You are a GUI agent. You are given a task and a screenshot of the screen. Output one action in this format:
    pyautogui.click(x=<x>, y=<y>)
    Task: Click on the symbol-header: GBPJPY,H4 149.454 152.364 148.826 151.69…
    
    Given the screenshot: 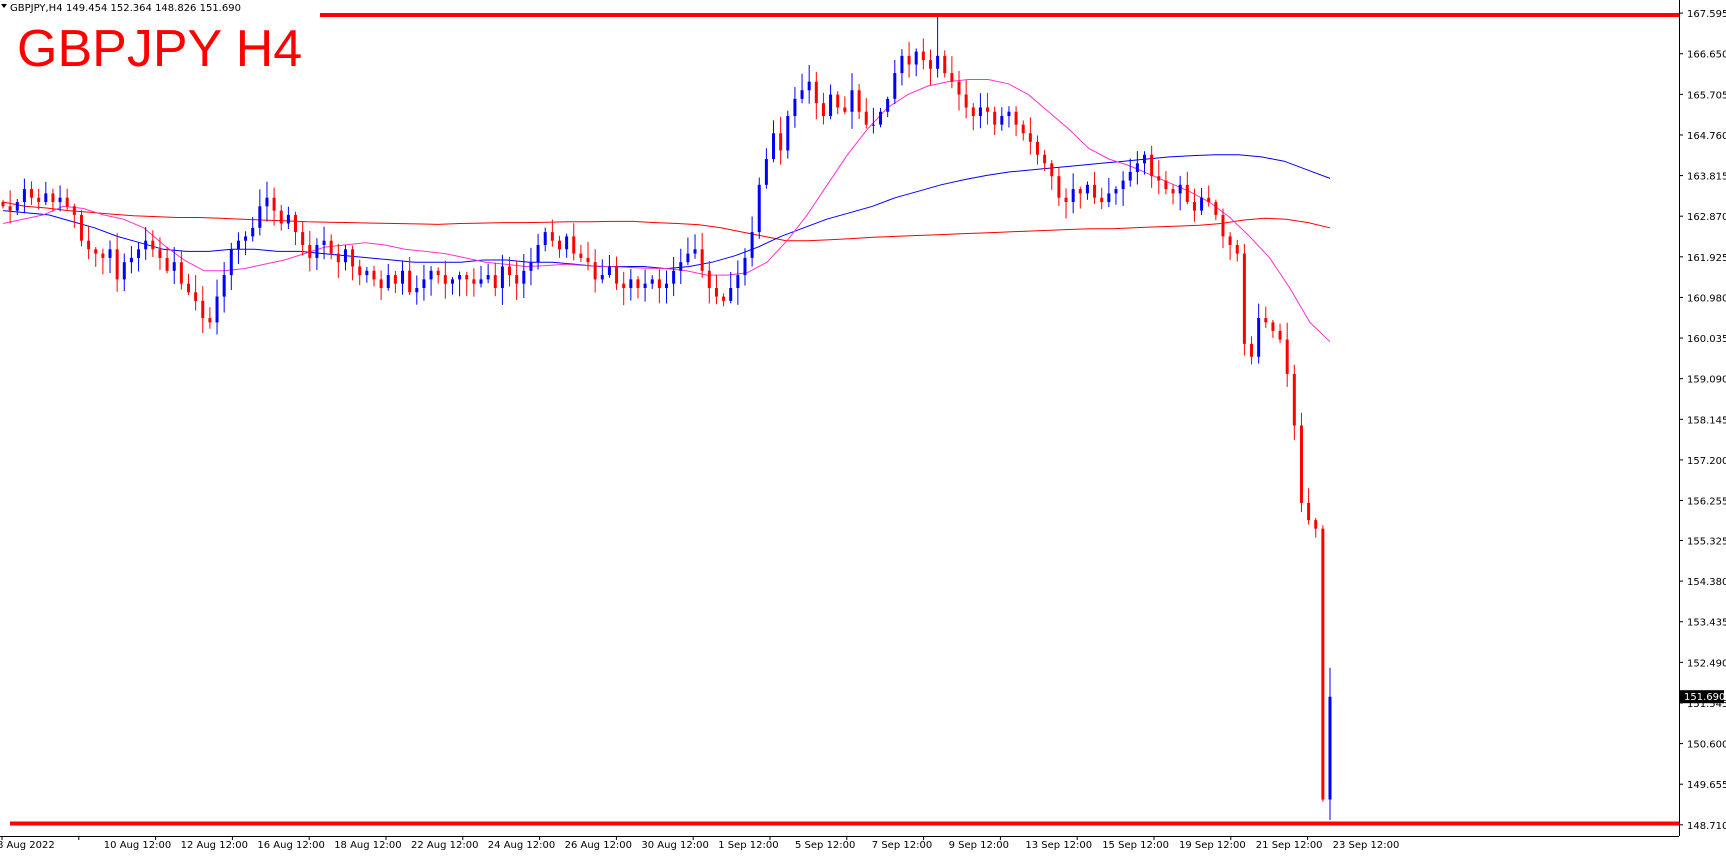 What is the action you would take?
    pyautogui.click(x=121, y=8)
    